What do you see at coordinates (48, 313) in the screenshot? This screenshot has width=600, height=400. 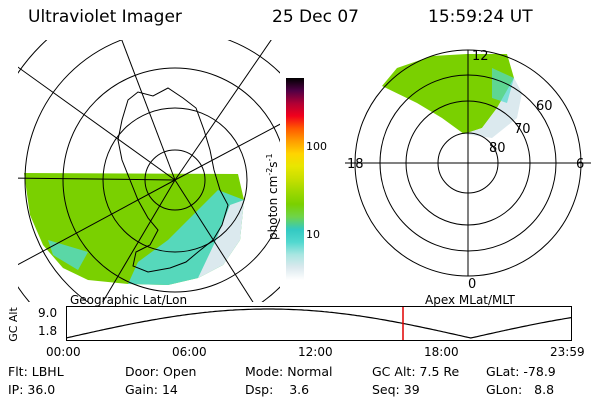 I see `timeline-ytick-max: 9.0` at bounding box center [48, 313].